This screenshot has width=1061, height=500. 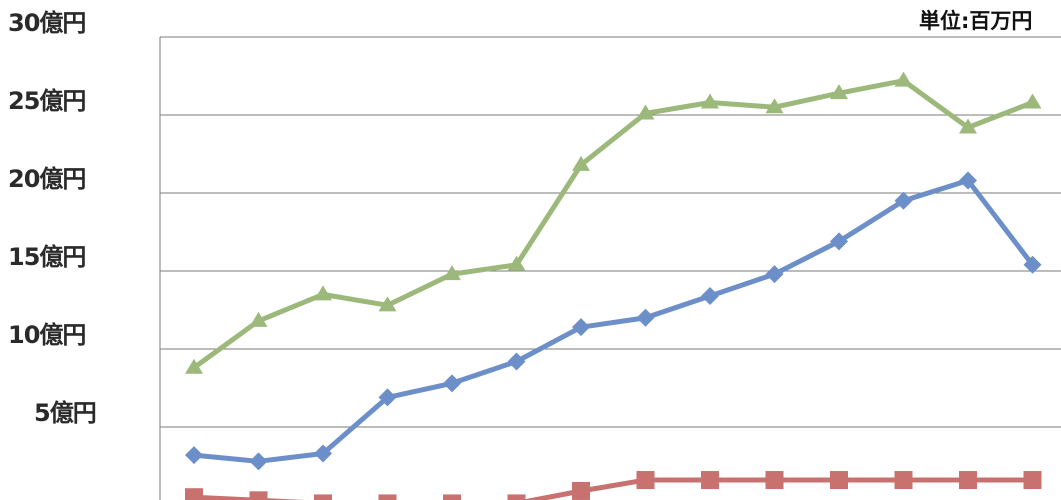 I want to click on y-tick-label: 20億円, so click(x=46, y=179).